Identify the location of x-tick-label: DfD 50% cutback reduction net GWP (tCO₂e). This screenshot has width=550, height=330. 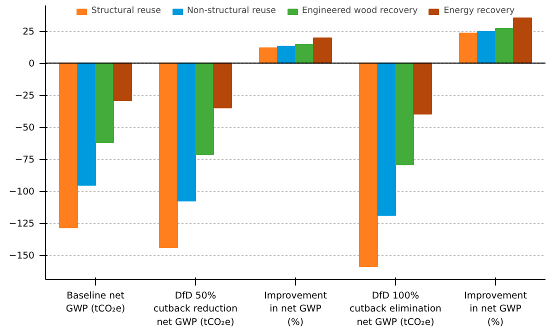
(195, 309).